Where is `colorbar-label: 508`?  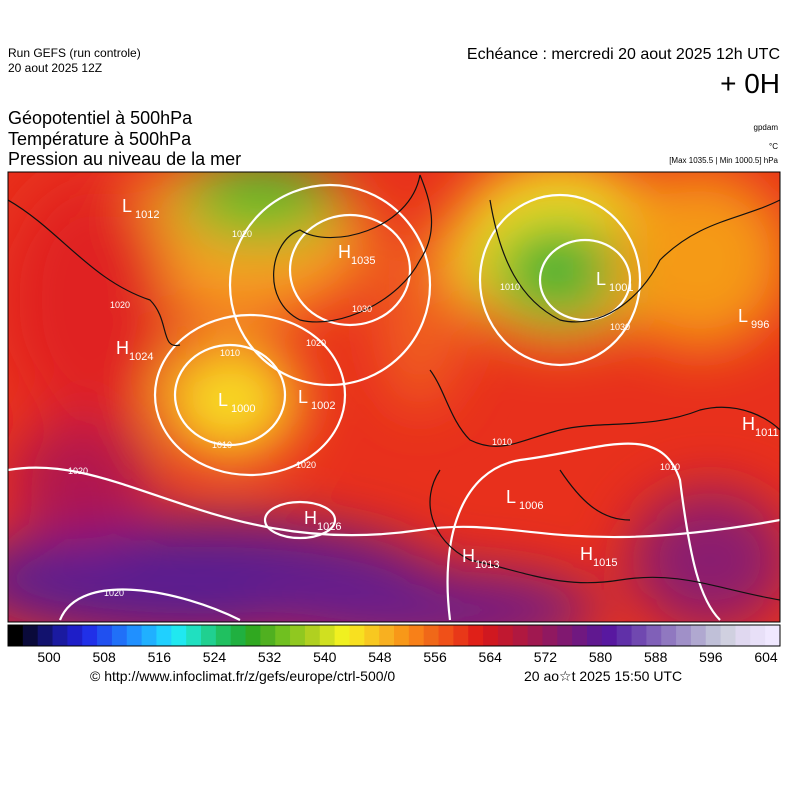
colorbar-label: 508 is located at coordinates (104, 657).